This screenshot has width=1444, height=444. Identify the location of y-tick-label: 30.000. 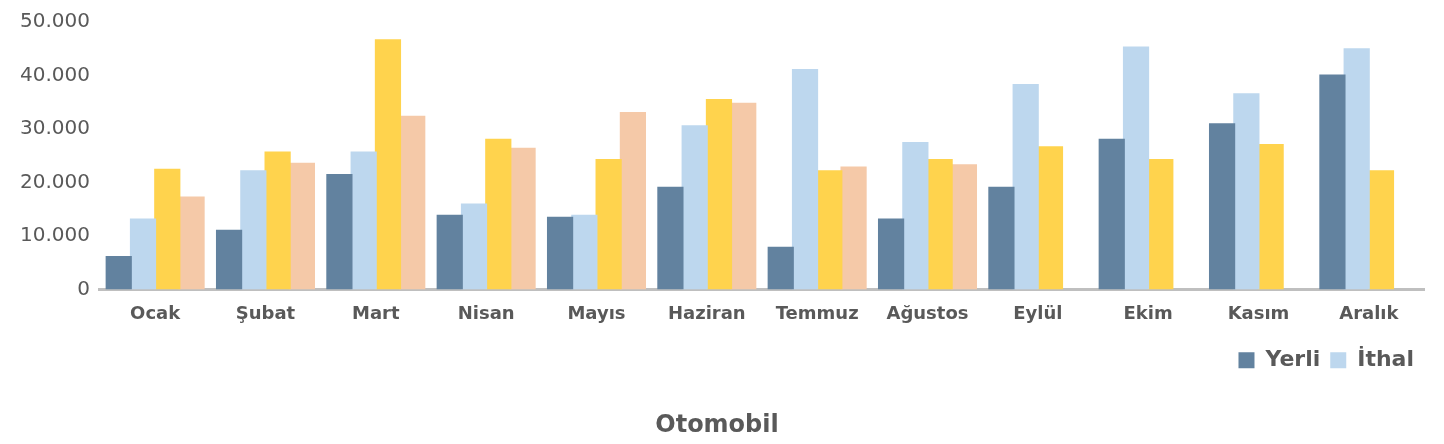
(55, 127).